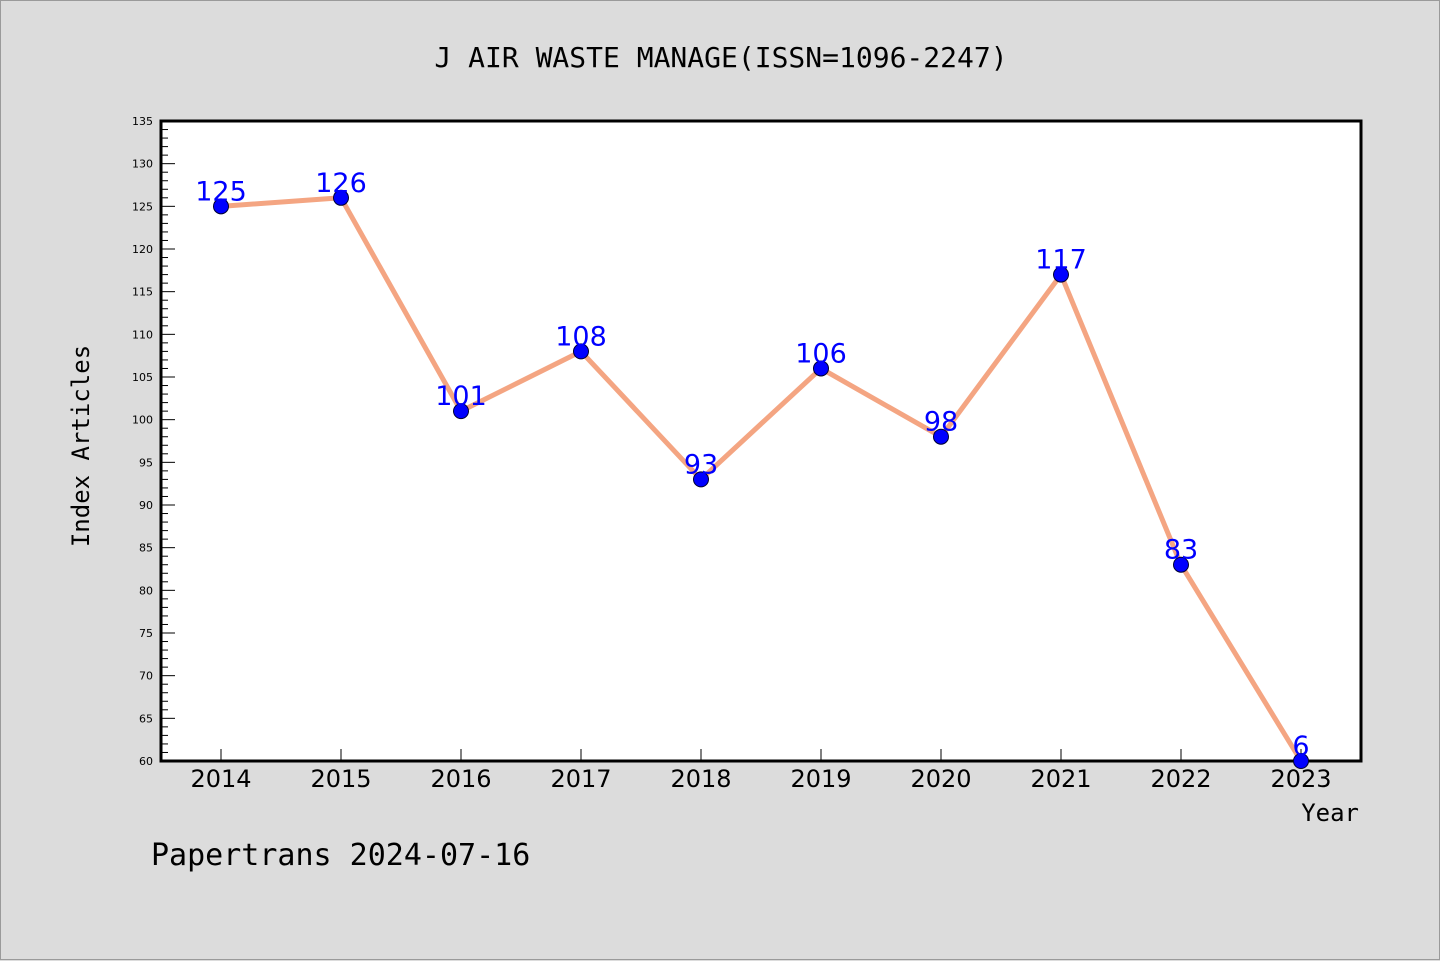 The height and width of the screenshot is (961, 1440). Describe the element at coordinates (146, 633) in the screenshot. I see `y-tick-label: 75` at that location.